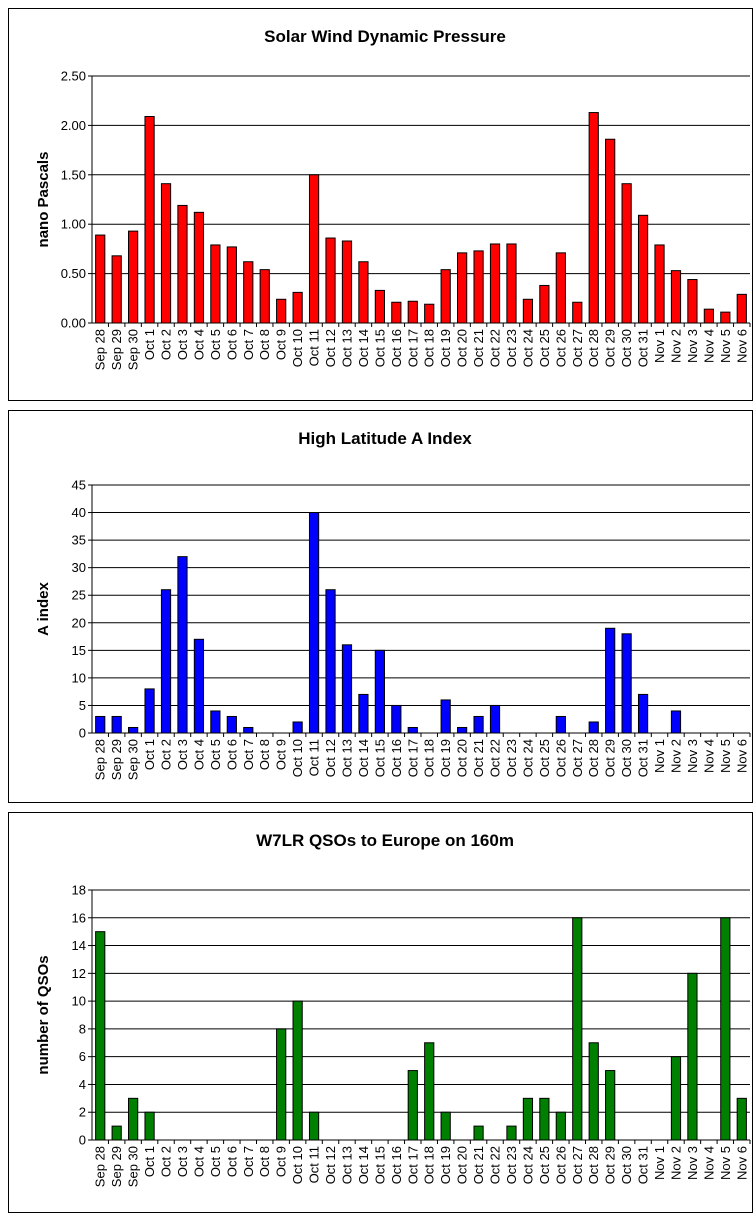  I want to click on x-tick-label: Oct 15, so click(379, 348).